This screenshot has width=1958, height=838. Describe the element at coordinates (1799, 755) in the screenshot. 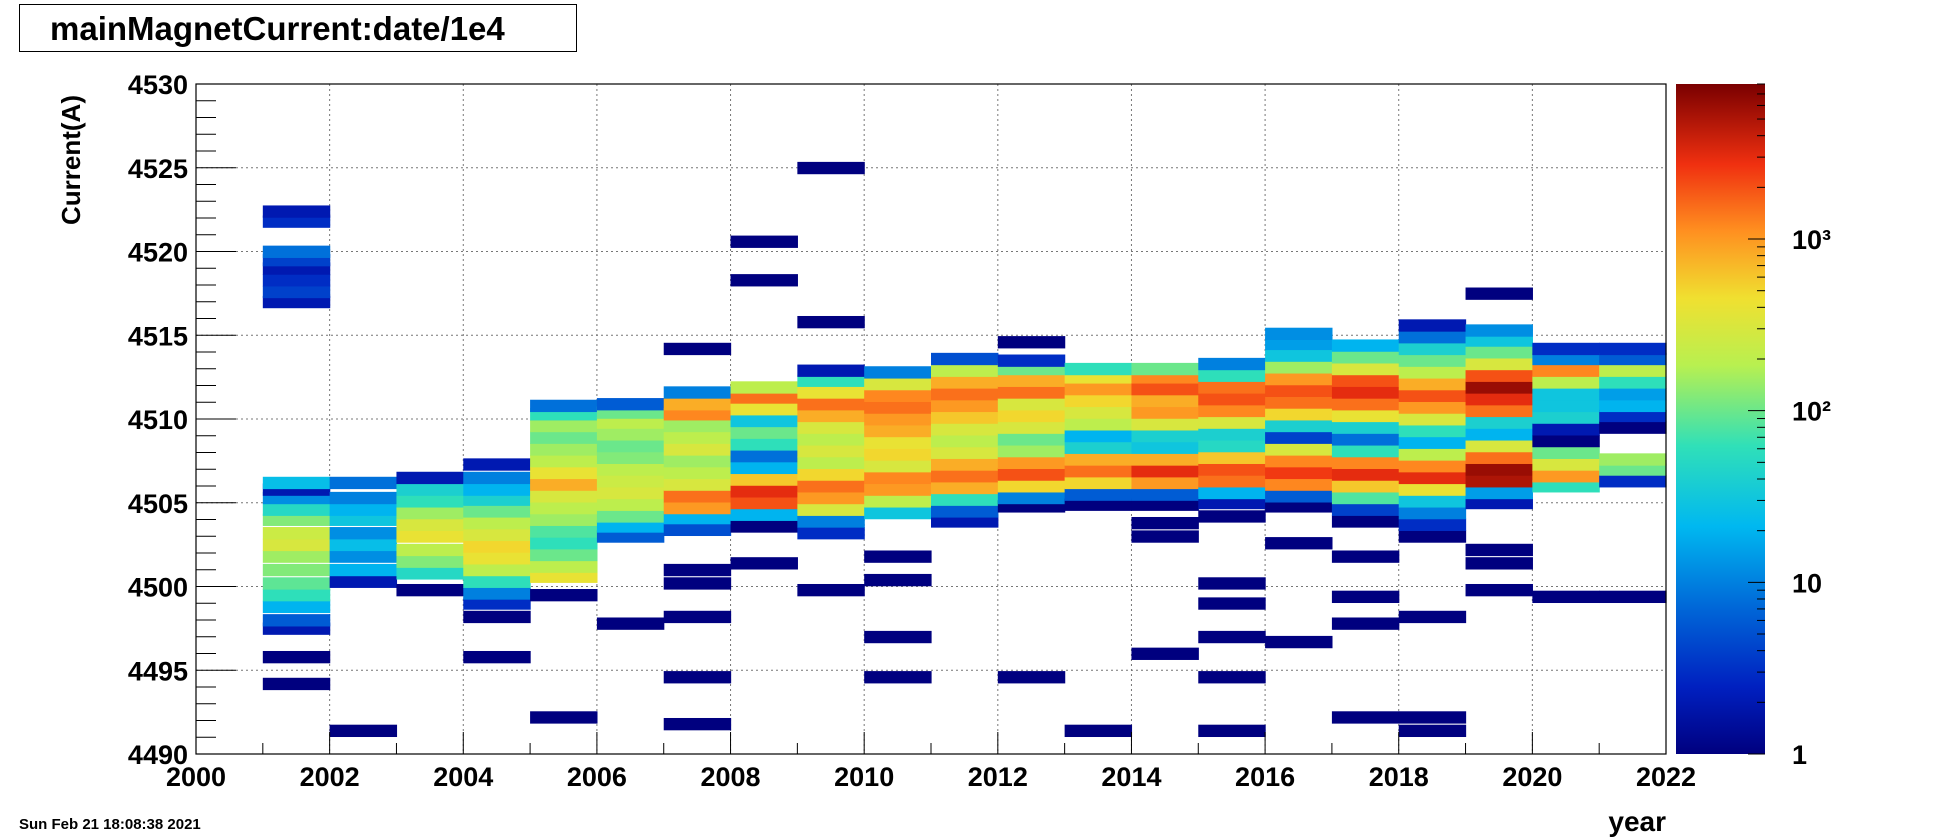

I see `color-scale-label: 1` at that location.